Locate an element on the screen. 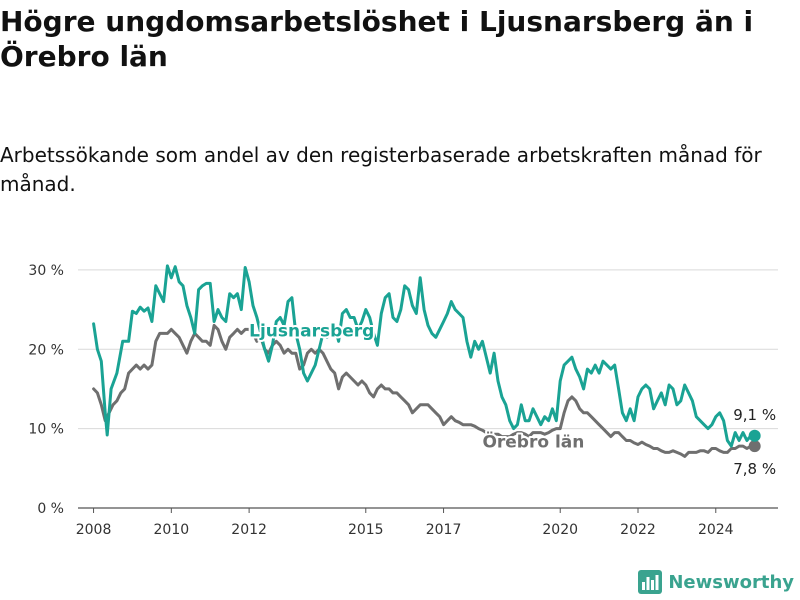  bar-chart-logo-icon is located at coordinates (650, 582).